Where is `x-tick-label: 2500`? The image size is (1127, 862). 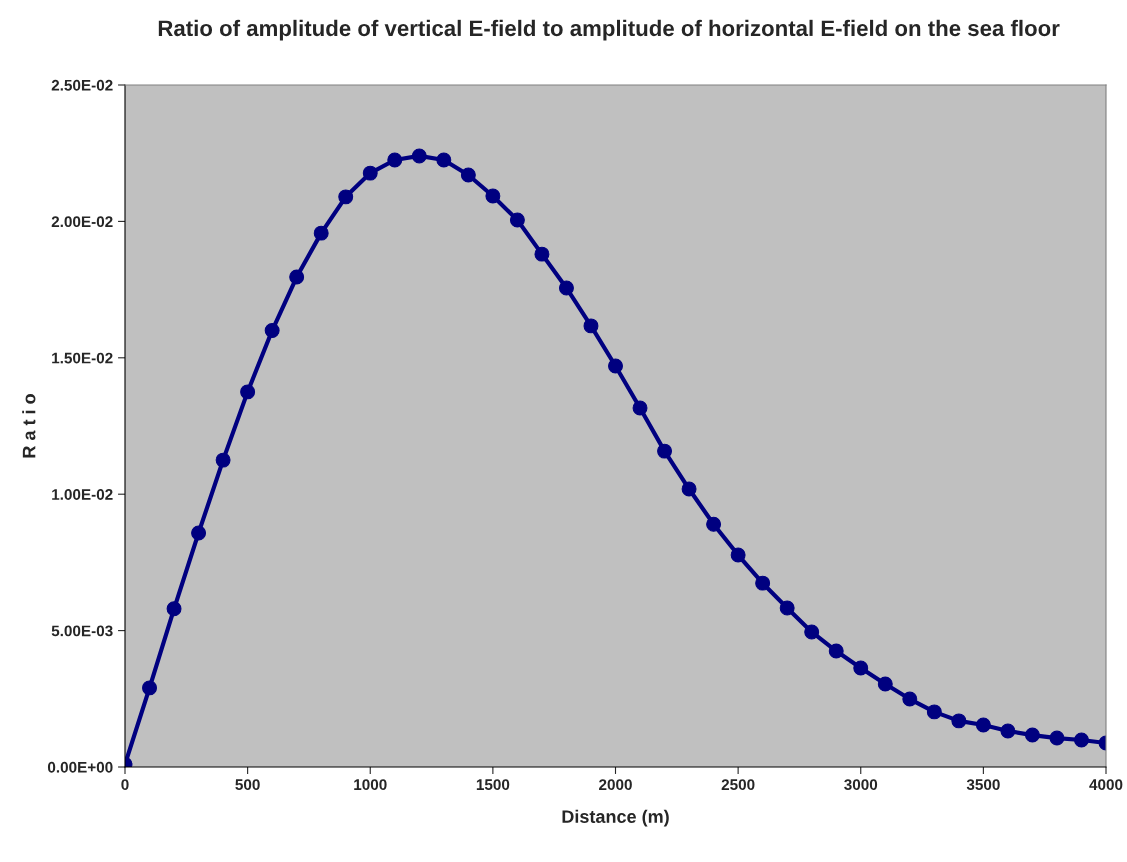 x-tick-label: 2500 is located at coordinates (738, 785).